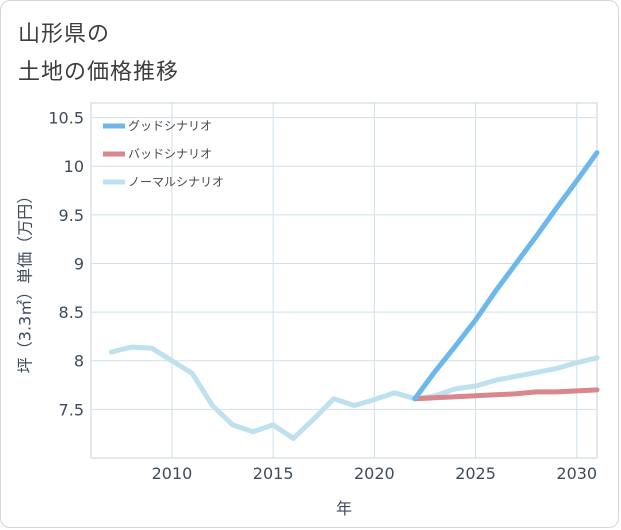 Image resolution: width=621 pixels, height=530 pixels. What do you see at coordinates (99, 72) in the screenshot?
I see `chart-title-line2: 土地の価格推移` at bounding box center [99, 72].